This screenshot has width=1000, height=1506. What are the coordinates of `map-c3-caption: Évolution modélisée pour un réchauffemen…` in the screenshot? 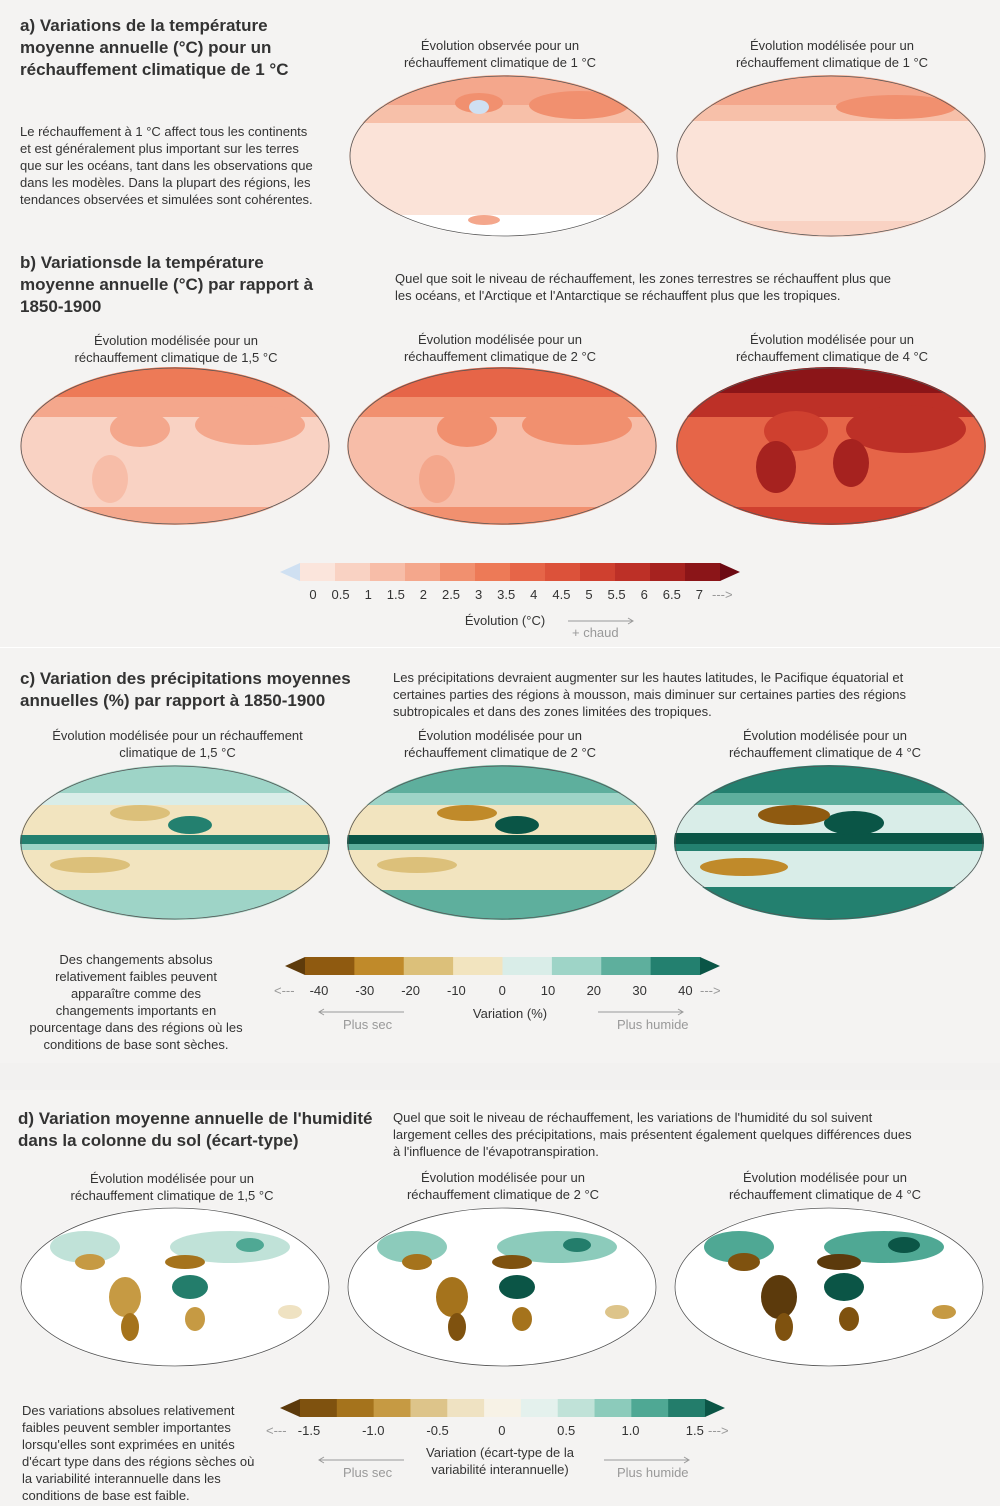 It's located at (825, 744).